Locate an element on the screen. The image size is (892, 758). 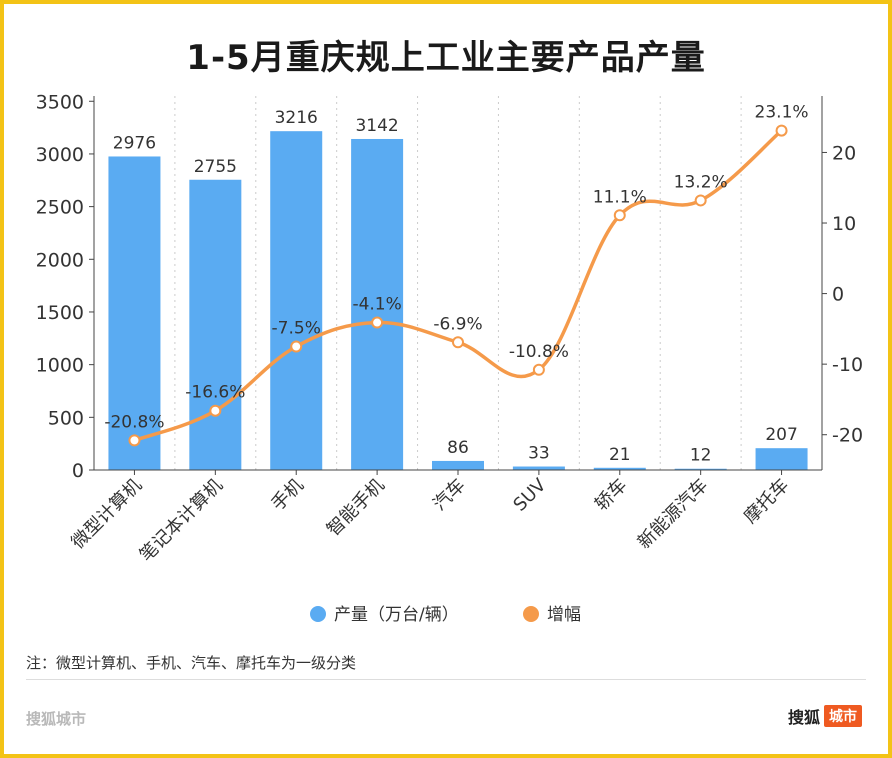
y-right-tick-label: 0 is located at coordinates (838, 295).